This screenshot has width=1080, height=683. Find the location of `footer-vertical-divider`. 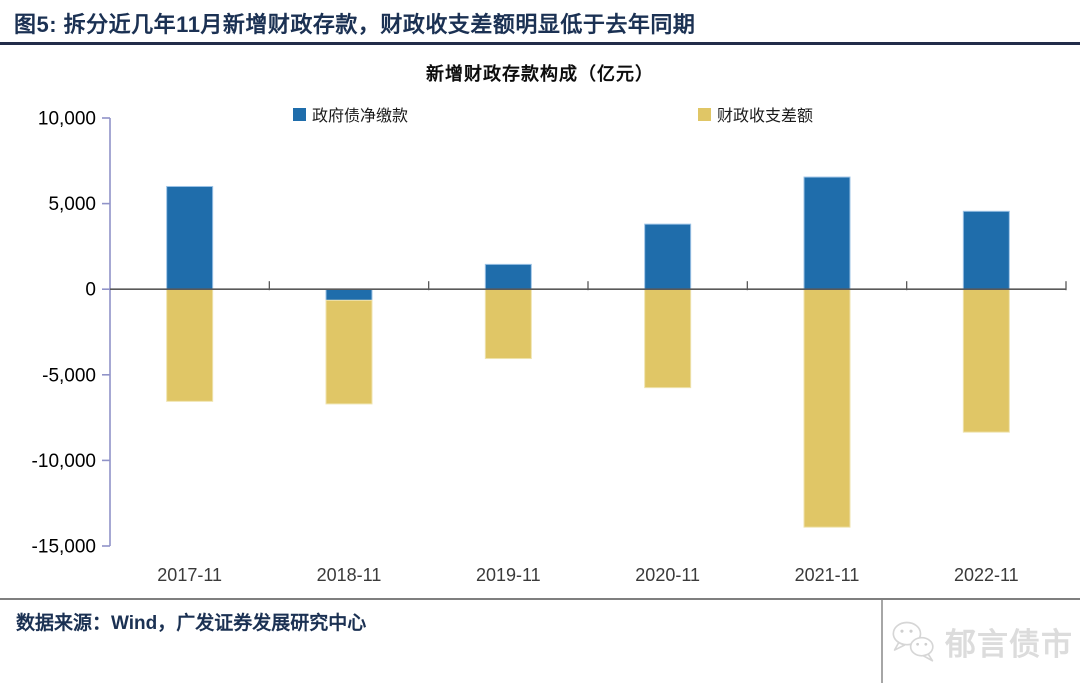

footer-vertical-divider is located at coordinates (882, 641).